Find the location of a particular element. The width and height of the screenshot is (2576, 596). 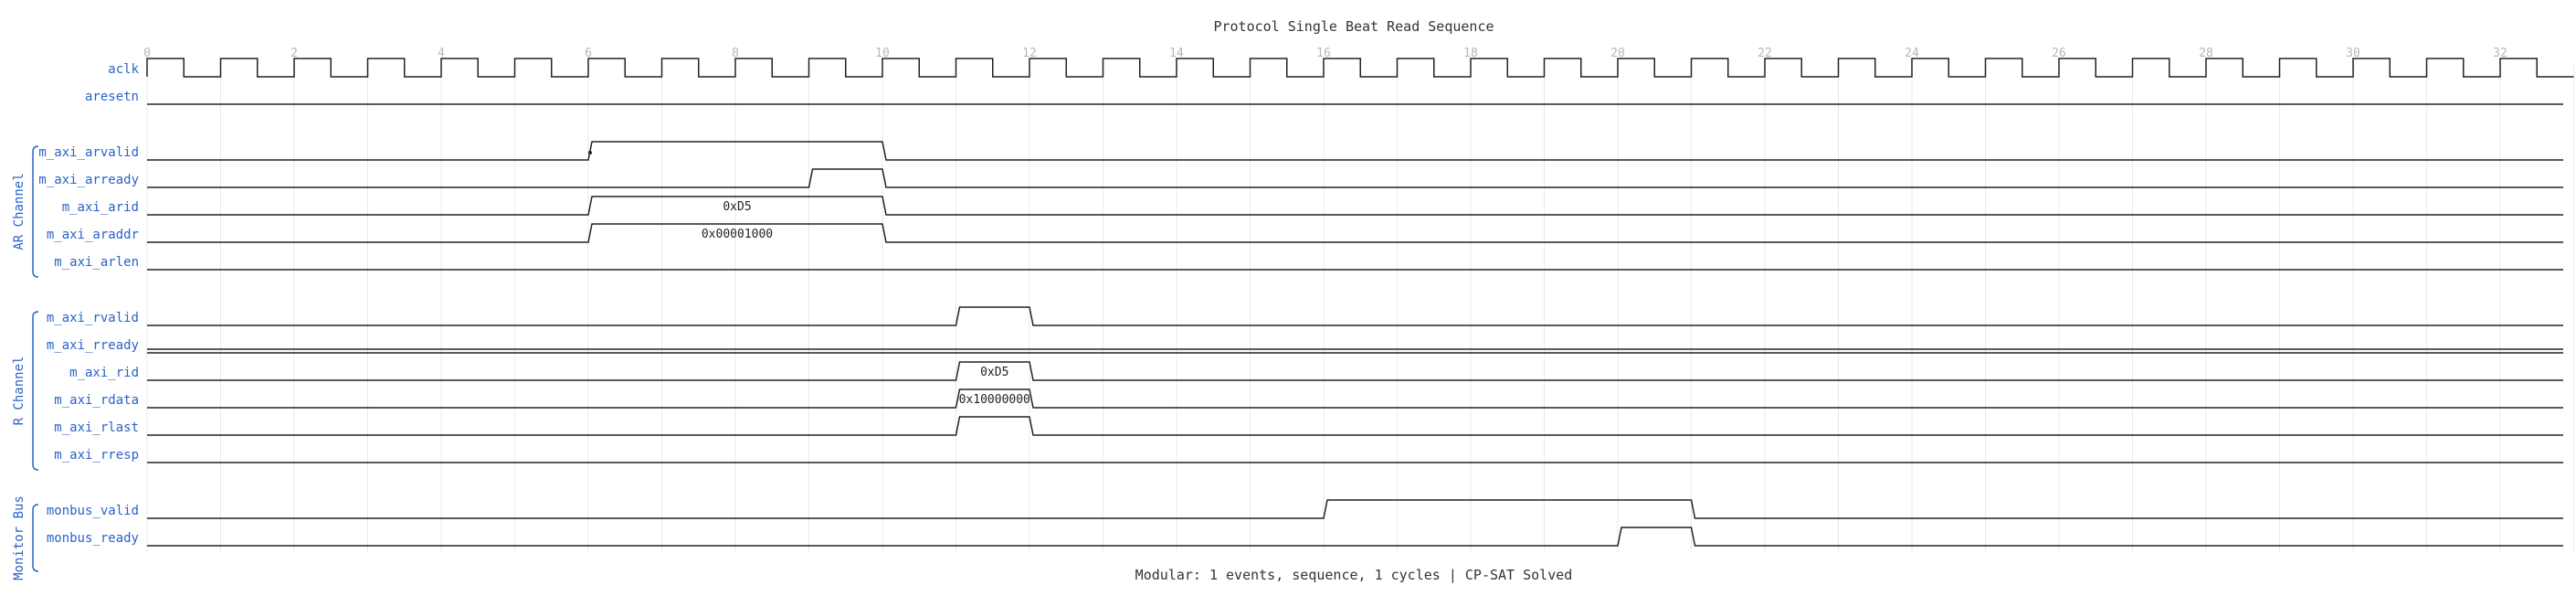

tick-label: 22 is located at coordinates (1765, 54).